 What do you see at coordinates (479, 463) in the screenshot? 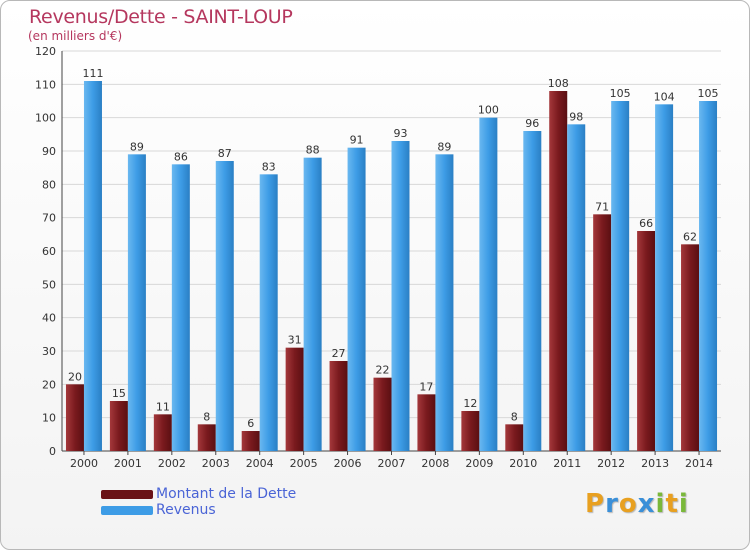
I see `x-tick-label: 2009` at bounding box center [479, 463].